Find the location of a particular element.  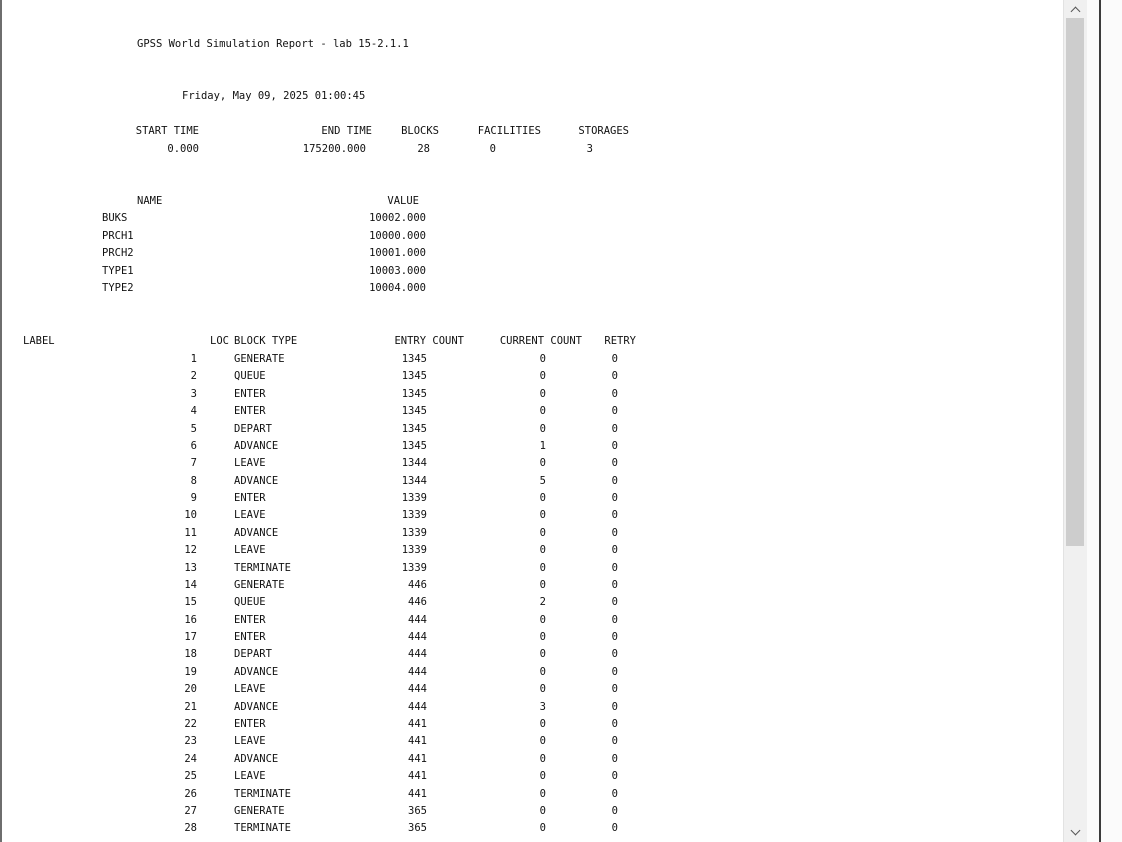

block-current-count: 2 is located at coordinates (542, 602).